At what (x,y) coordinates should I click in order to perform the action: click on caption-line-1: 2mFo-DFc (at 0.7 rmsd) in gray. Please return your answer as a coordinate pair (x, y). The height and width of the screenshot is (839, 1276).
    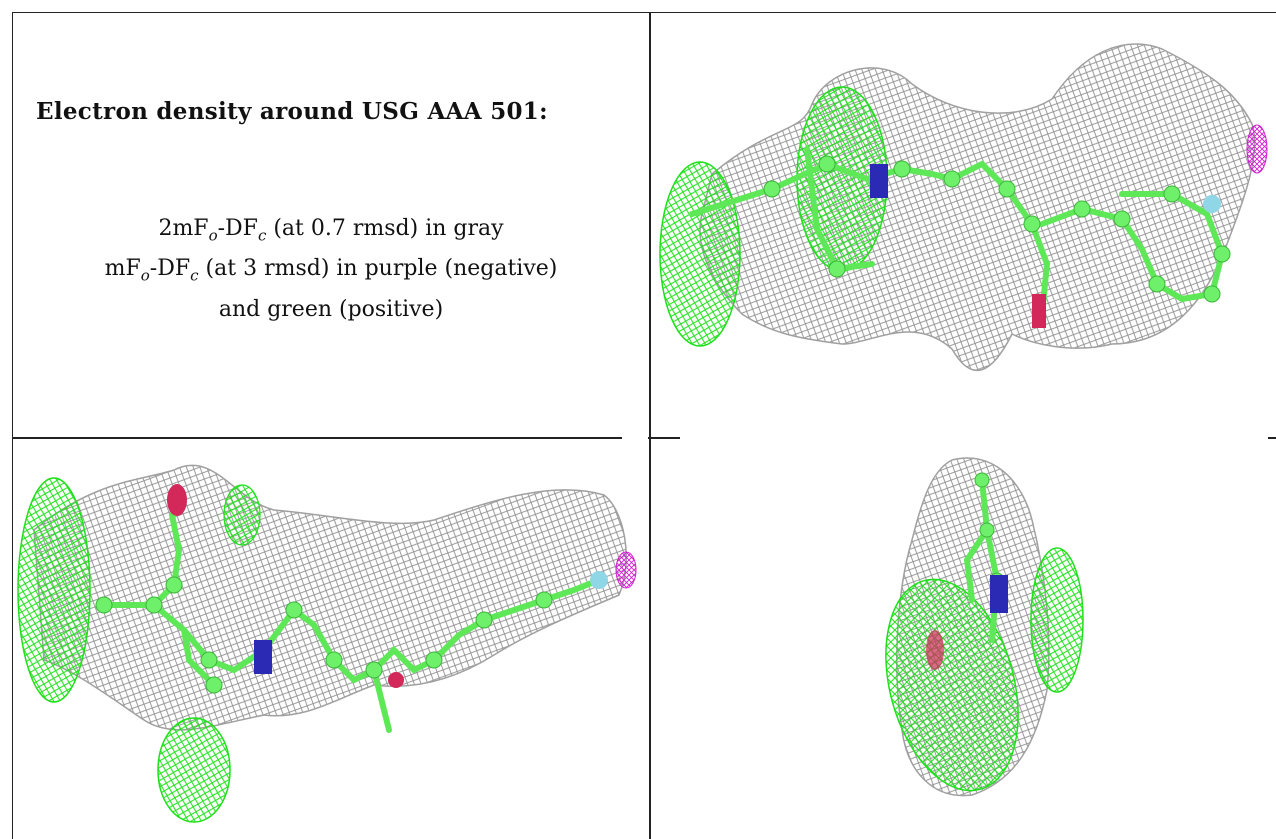
    Looking at the image, I should click on (331, 230).